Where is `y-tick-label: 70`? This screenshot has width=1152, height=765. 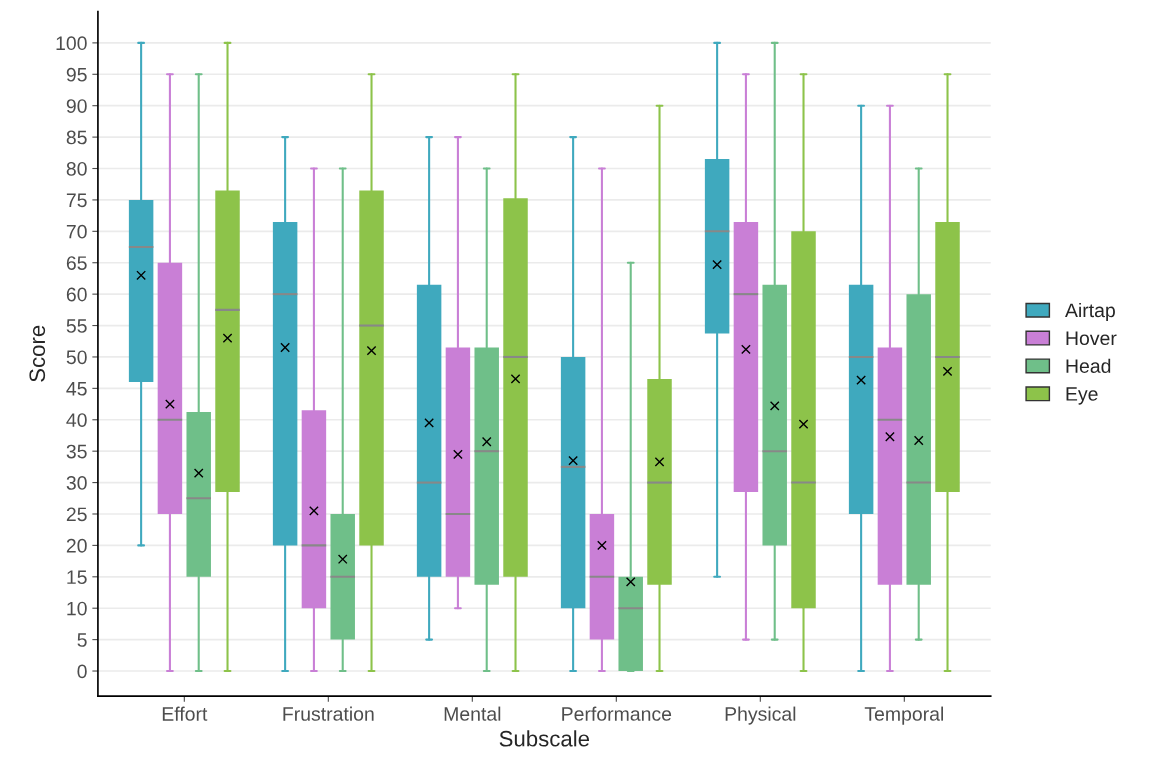
y-tick-label: 70 is located at coordinates (76, 231).